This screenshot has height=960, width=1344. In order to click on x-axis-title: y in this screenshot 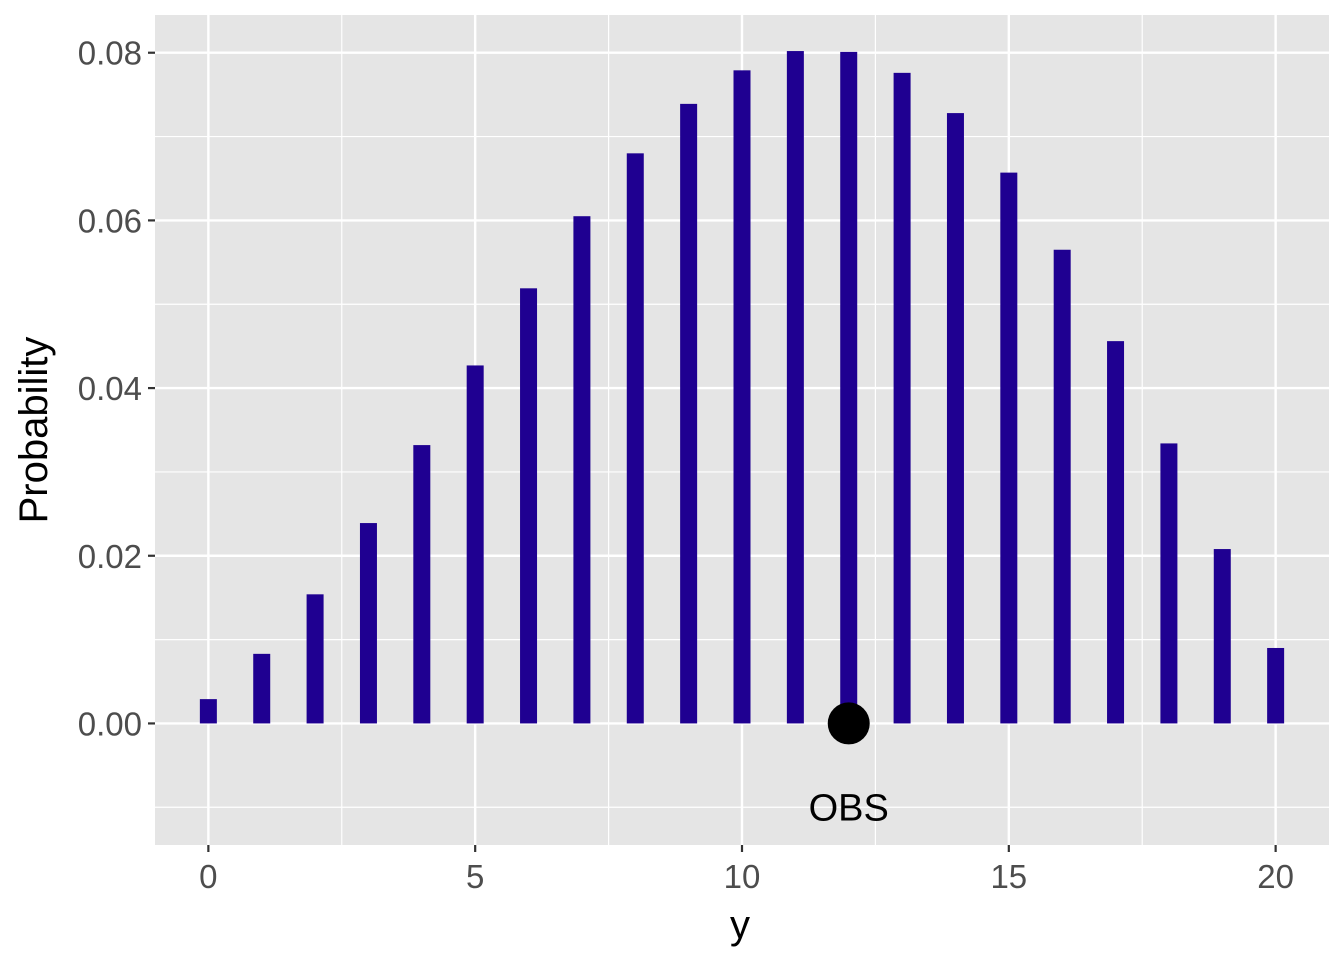, I will do `click(740, 925)`.